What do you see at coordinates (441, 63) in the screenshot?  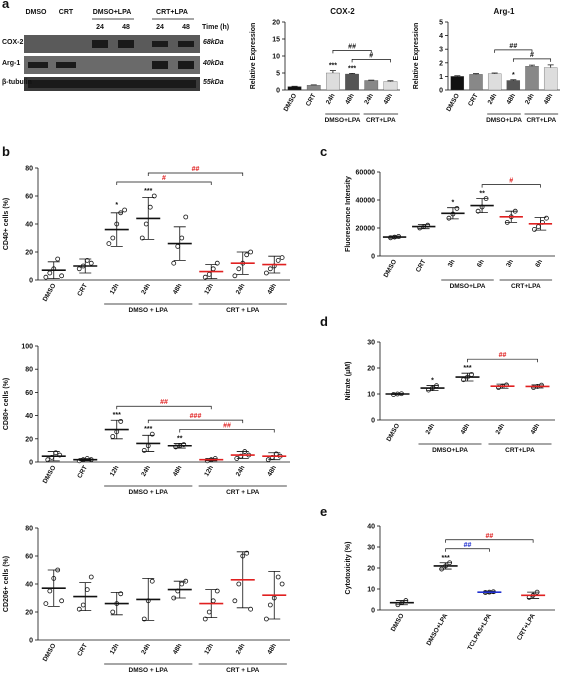 I see `y-tick-label: 2` at bounding box center [441, 63].